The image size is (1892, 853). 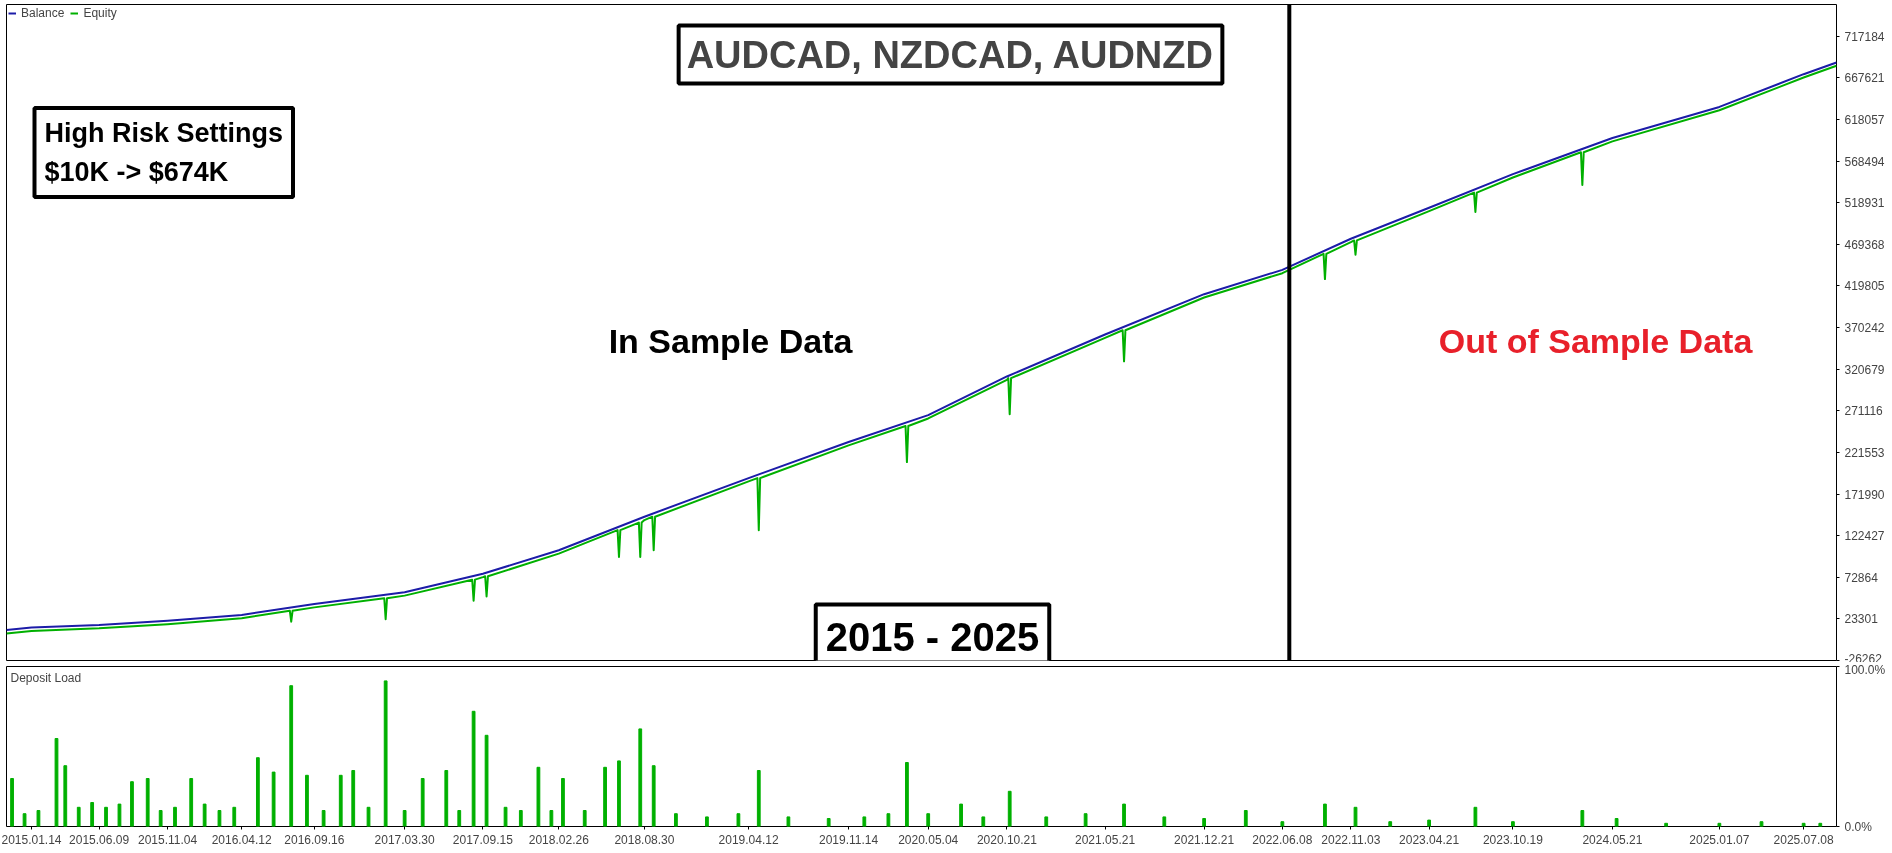 What do you see at coordinates (1858, 826) in the screenshot?
I see `y-tick-label: 0.0%` at bounding box center [1858, 826].